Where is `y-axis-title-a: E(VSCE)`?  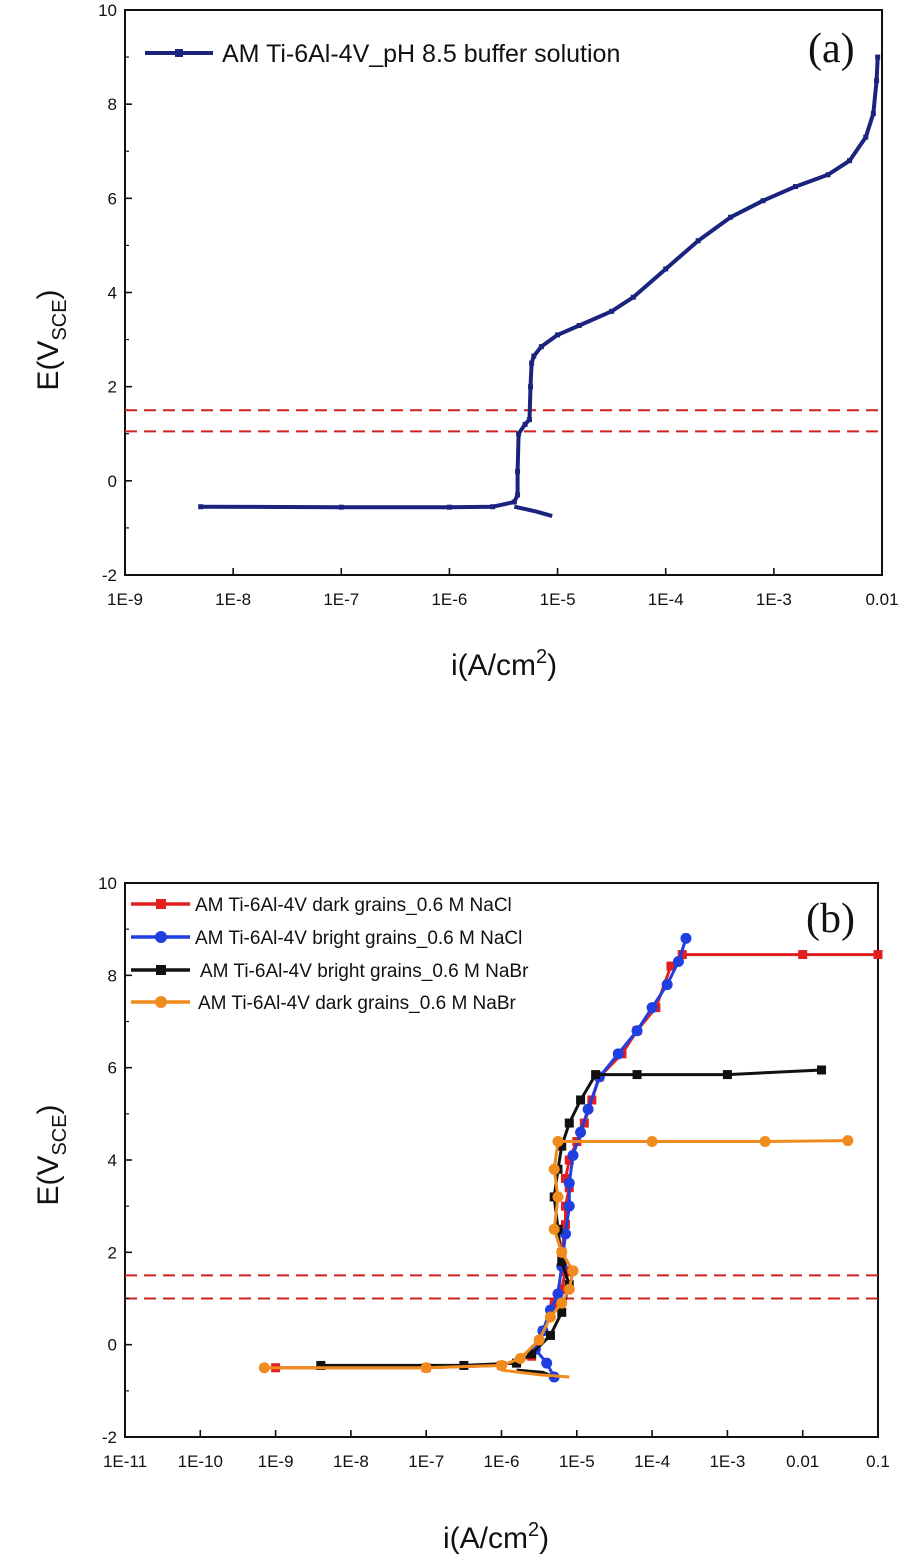 y-axis-title-a: E(VSCE) is located at coordinates (51, 339).